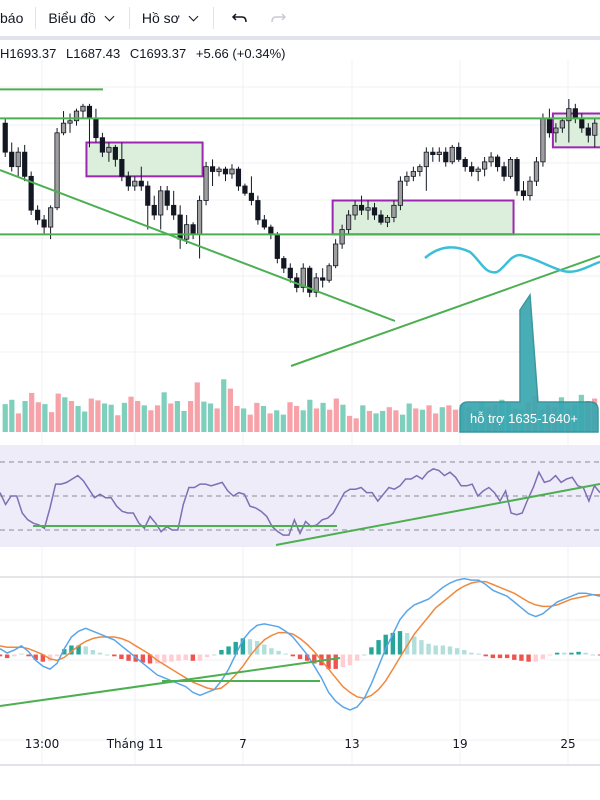 This screenshot has width=600, height=800. What do you see at coordinates (11, 18) in the screenshot?
I see `alerts-menu-partial: báo` at bounding box center [11, 18].